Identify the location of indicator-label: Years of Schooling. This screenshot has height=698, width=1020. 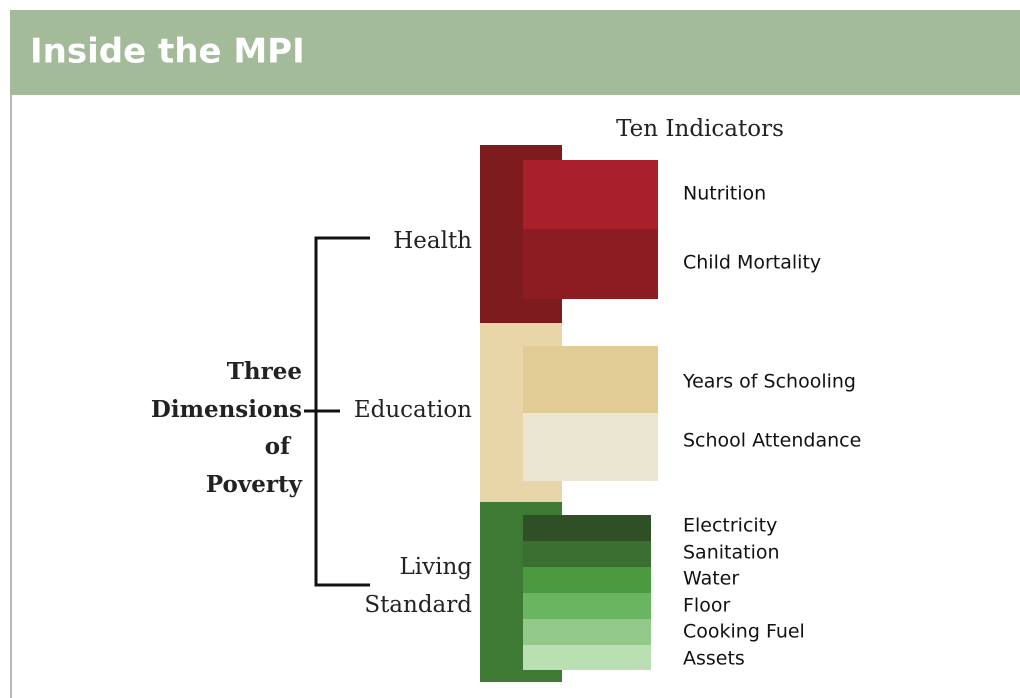
(769, 382).